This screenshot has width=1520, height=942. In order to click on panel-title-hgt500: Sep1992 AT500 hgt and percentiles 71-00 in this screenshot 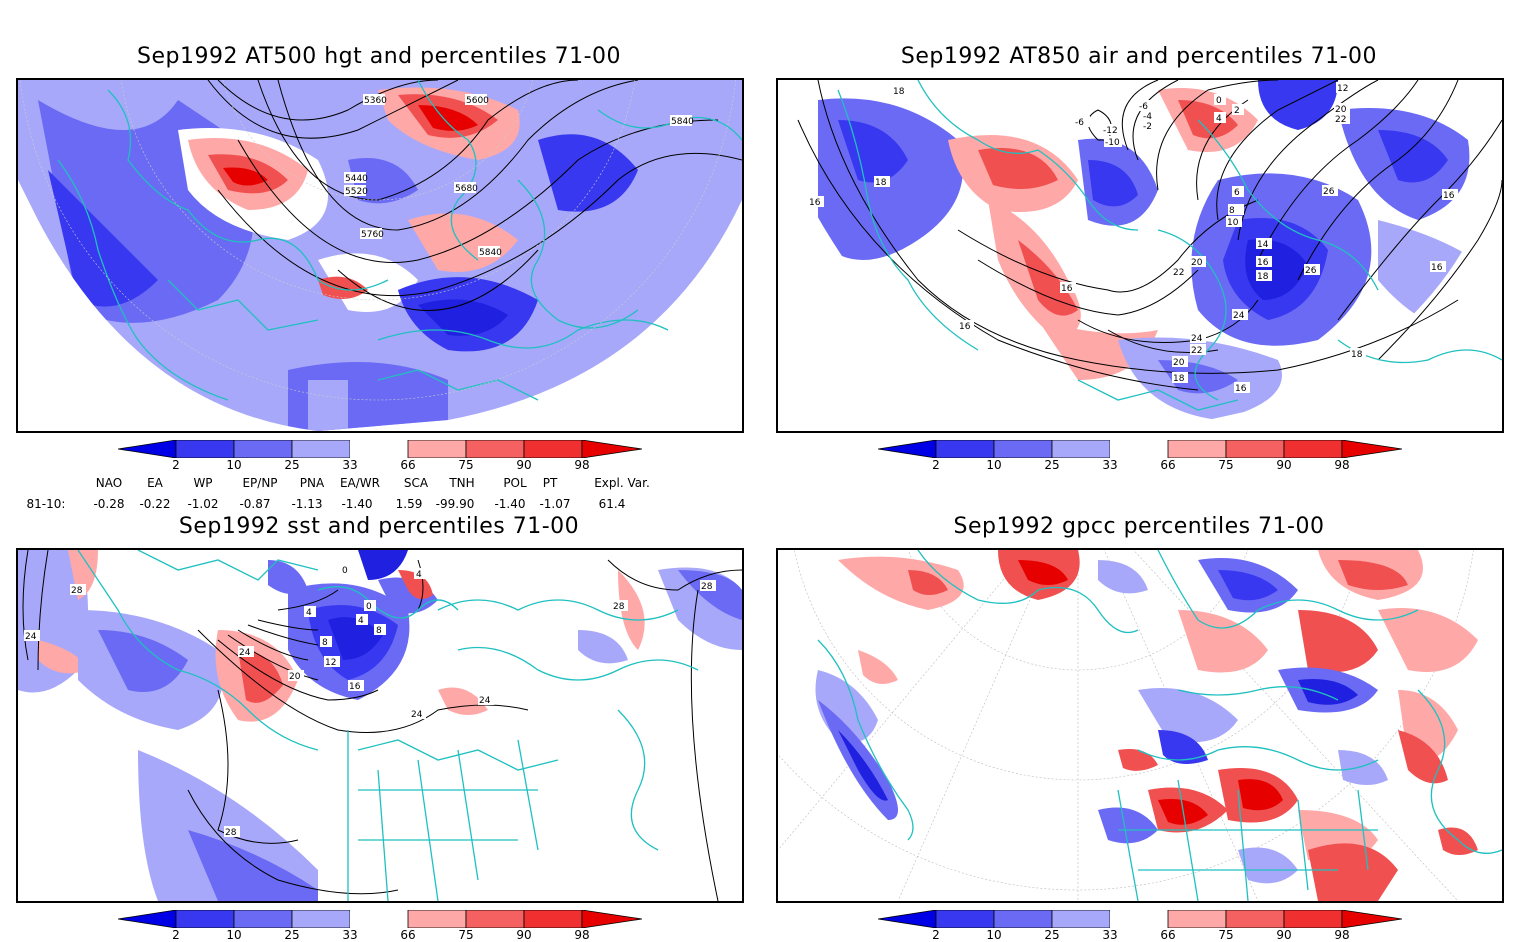, I will do `click(379, 56)`.